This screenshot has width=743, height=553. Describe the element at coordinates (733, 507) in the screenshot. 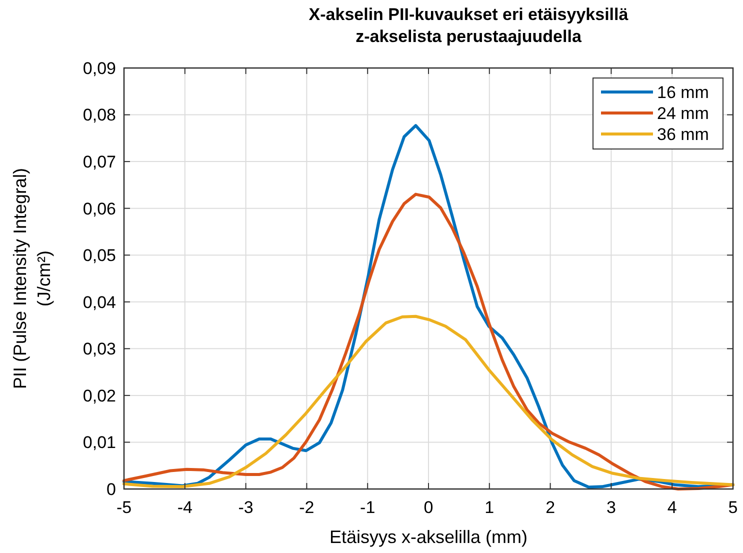

I see `x-tick-label: 5` at that location.